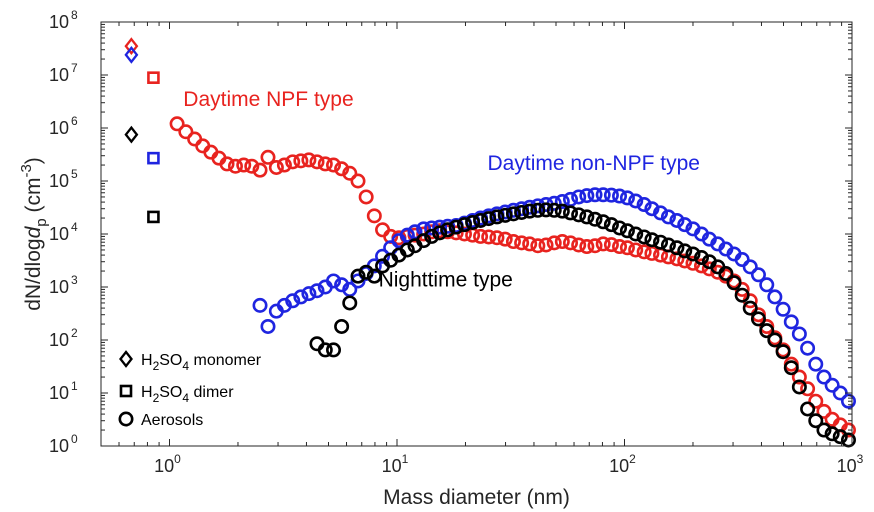  What do you see at coordinates (446, 279) in the screenshot?
I see `series-annotation: Nighttime type` at bounding box center [446, 279].